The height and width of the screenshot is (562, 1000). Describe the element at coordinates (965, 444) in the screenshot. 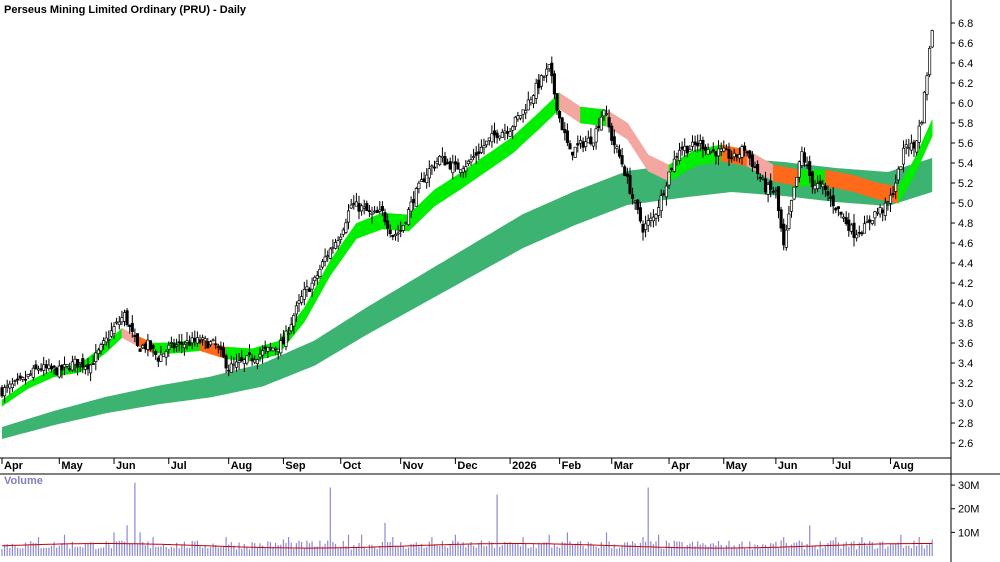

I see `price-tick-label: 2.6` at that location.